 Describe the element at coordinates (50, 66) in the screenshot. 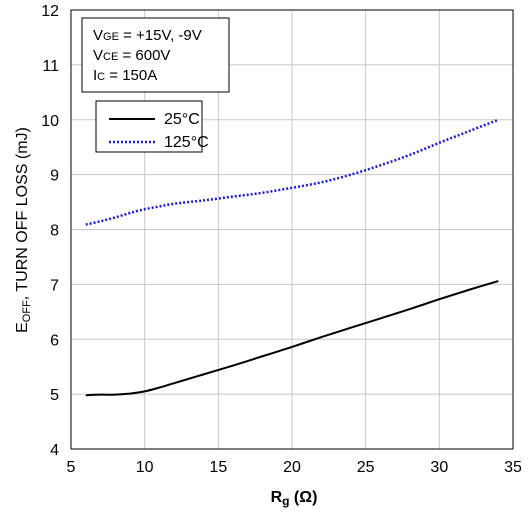

I see `y-tick-label: 11` at that location.